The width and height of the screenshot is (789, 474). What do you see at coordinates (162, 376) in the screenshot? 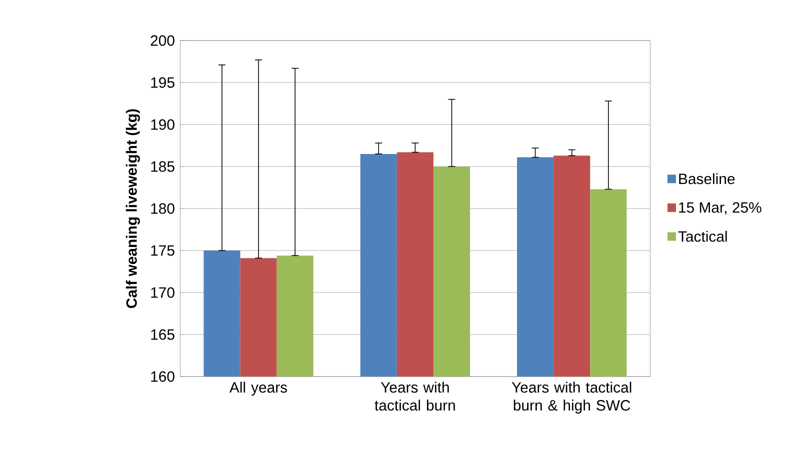
I see `y-tick-label: 160` at bounding box center [162, 376].